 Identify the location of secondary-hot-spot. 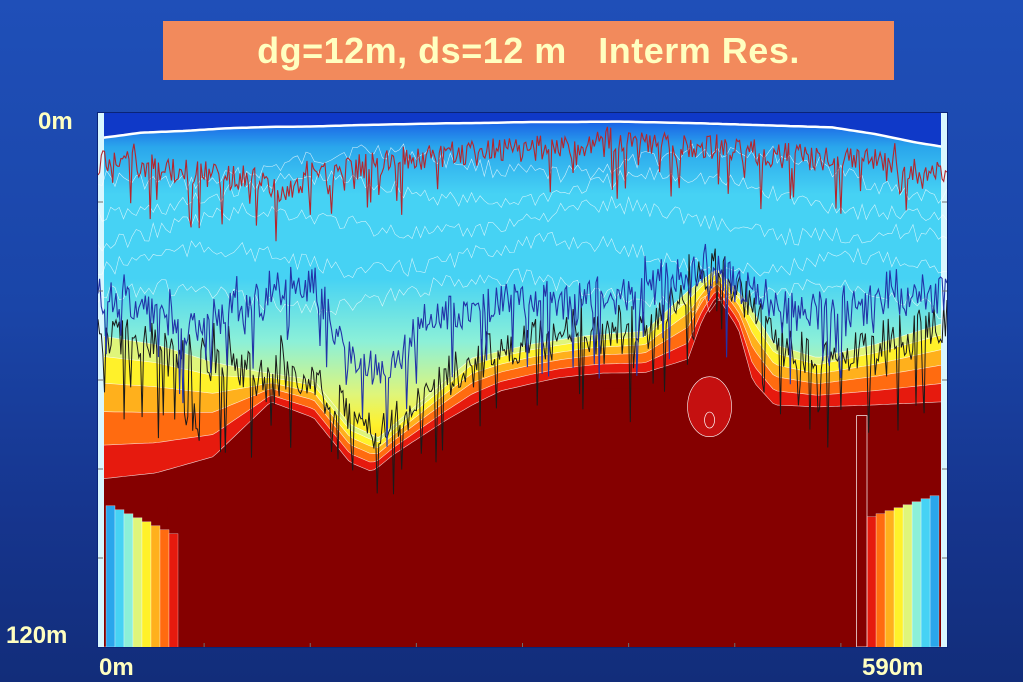
(709, 407).